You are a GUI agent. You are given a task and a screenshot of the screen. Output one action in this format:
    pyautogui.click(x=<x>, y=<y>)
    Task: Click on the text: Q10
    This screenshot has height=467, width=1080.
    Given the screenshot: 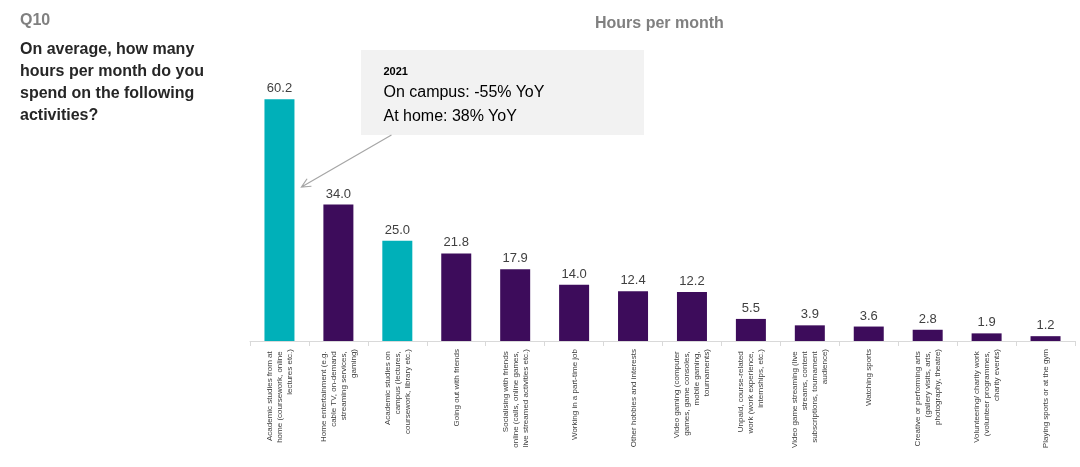 What is the action you would take?
    pyautogui.click(x=35, y=19)
    